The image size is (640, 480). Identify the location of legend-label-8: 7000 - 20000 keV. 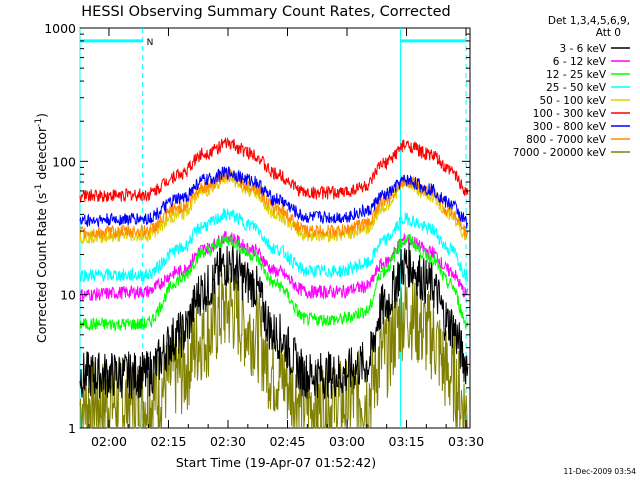
(560, 153).